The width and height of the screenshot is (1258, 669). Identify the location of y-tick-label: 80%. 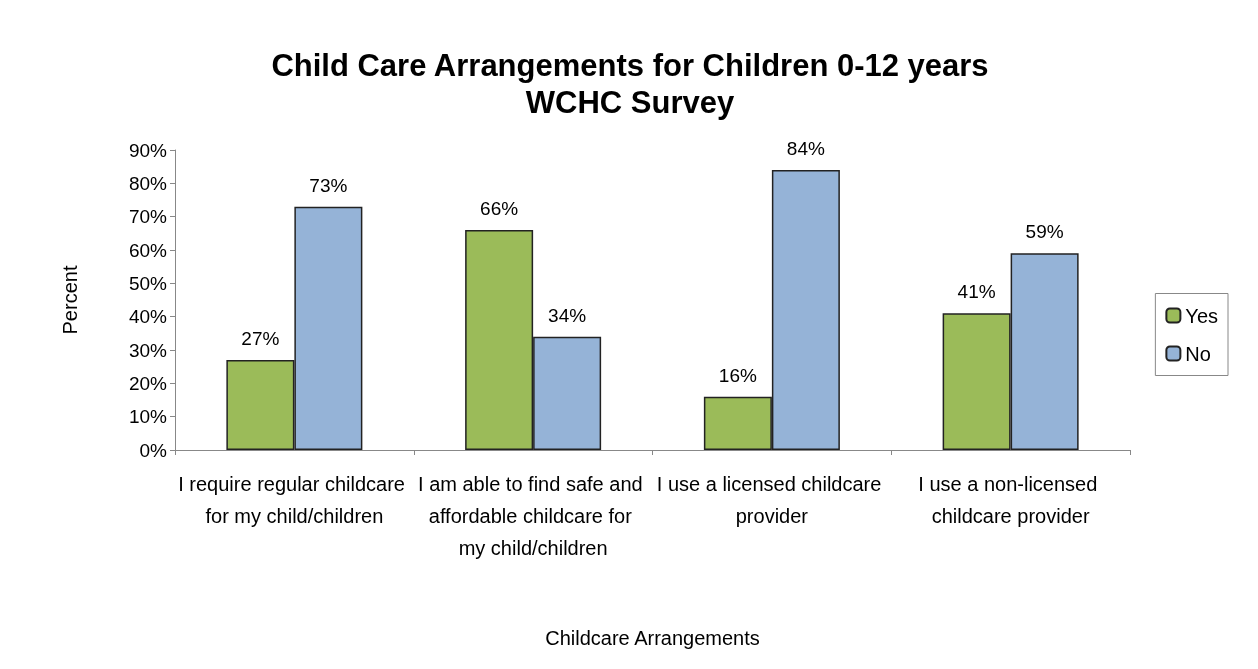
(148, 183).